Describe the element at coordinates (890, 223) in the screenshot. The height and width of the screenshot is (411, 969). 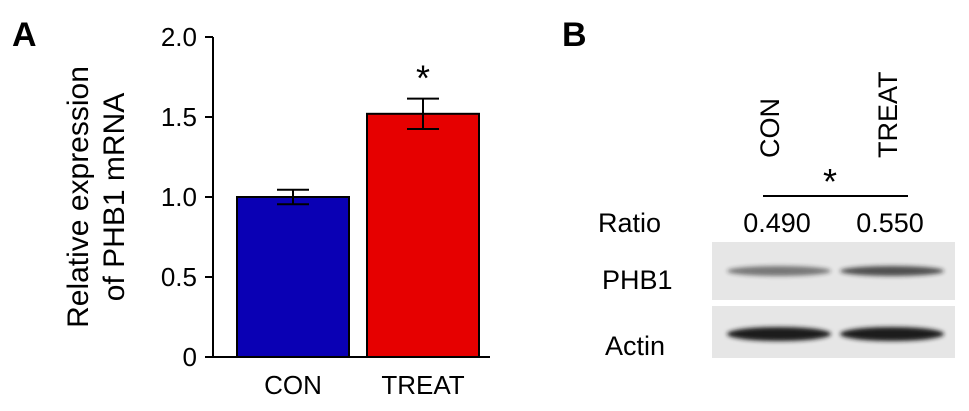
I see `ratio-value-treat: 0.550` at that location.